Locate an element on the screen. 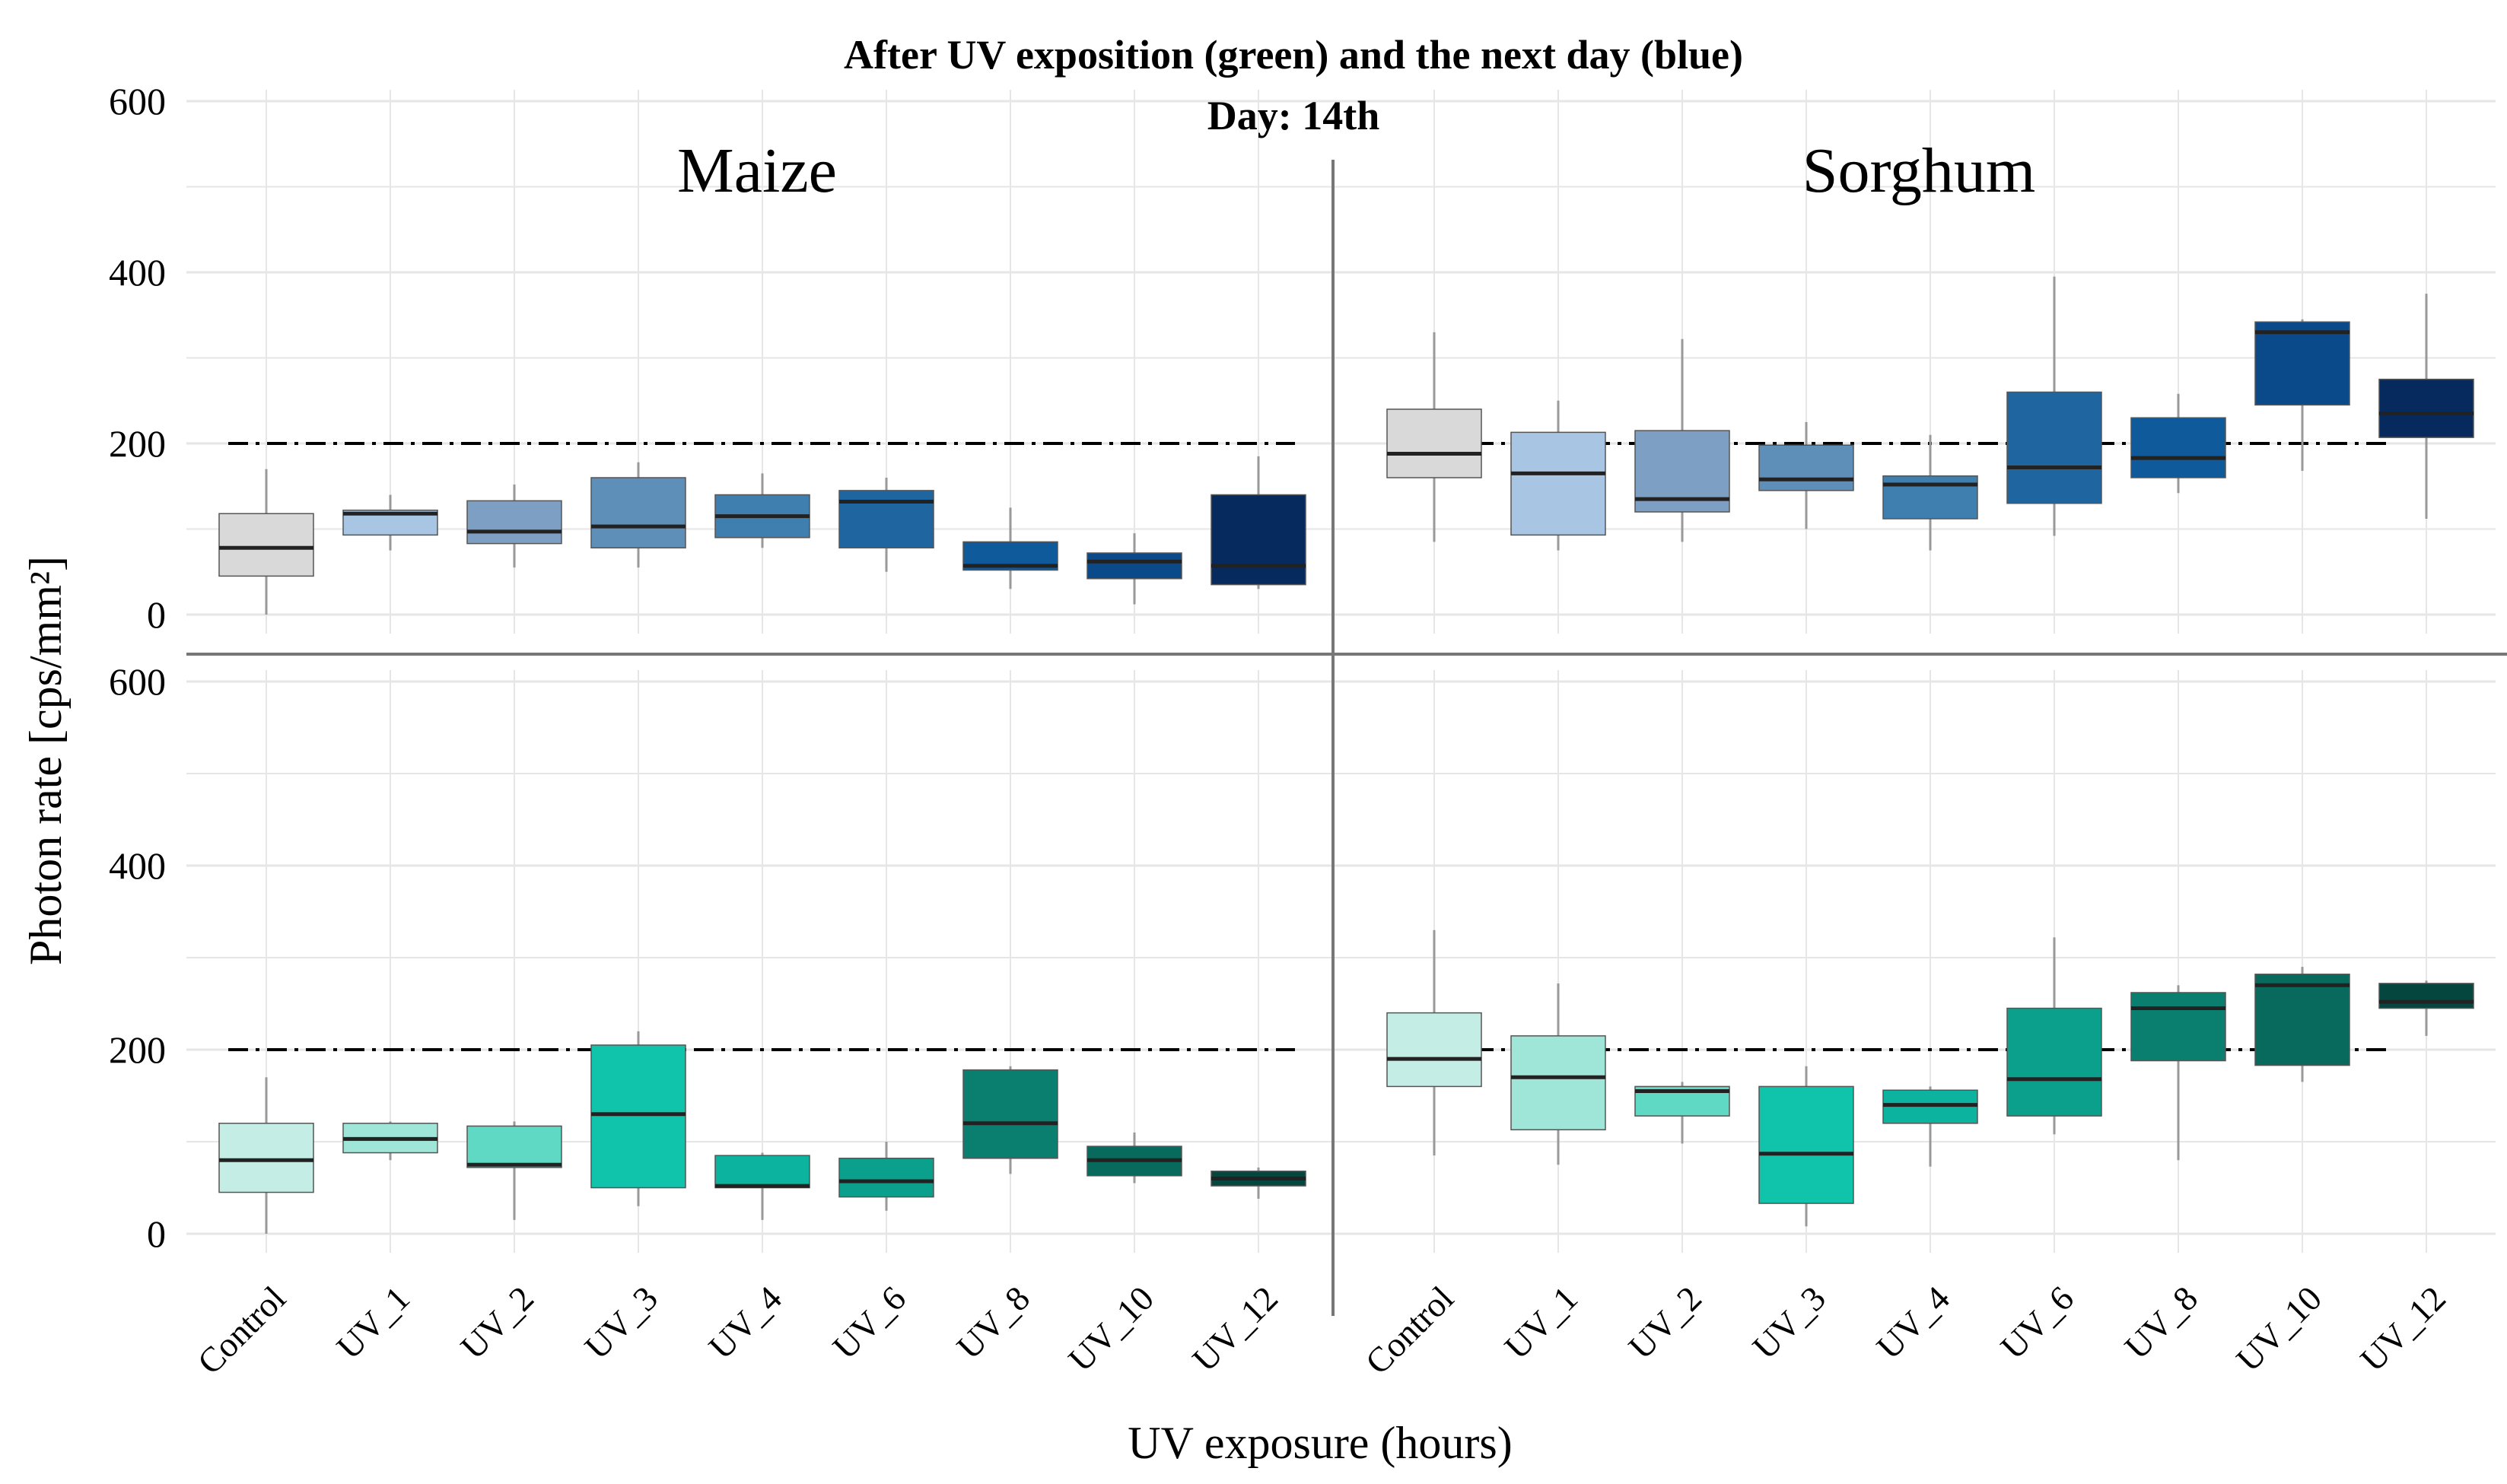 The height and width of the screenshot is (1484, 2507). box-maize-bottom-control is located at coordinates (266, 1155).